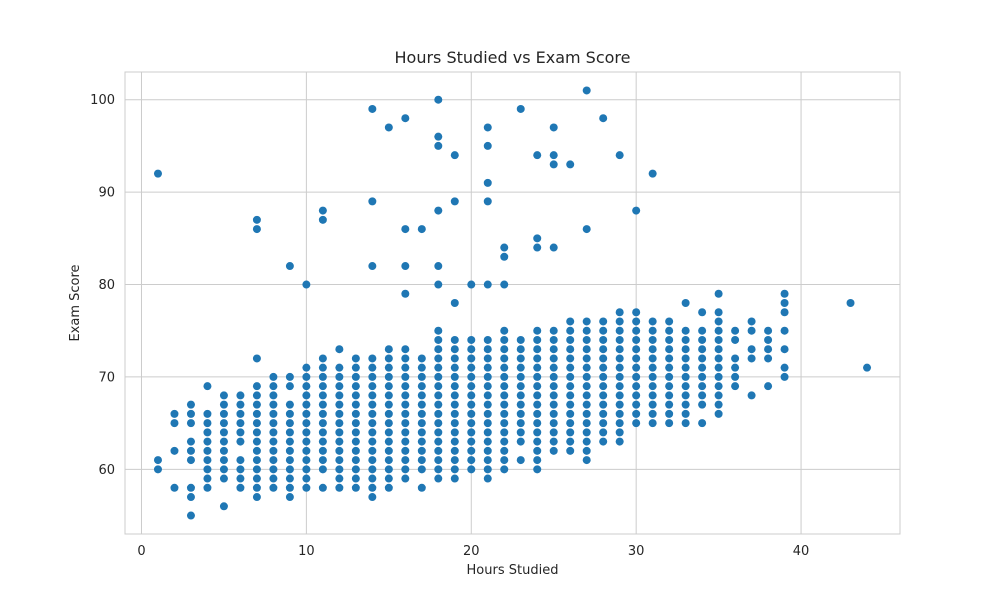 The image size is (1000, 600). Describe the element at coordinates (106, 377) in the screenshot. I see `y-tick-label: 70` at that location.